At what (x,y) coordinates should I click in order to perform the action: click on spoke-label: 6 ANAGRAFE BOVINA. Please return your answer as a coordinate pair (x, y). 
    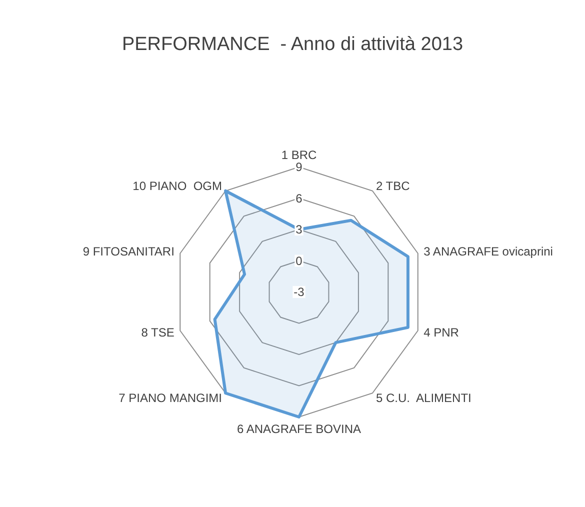
    Looking at the image, I should click on (299, 429).